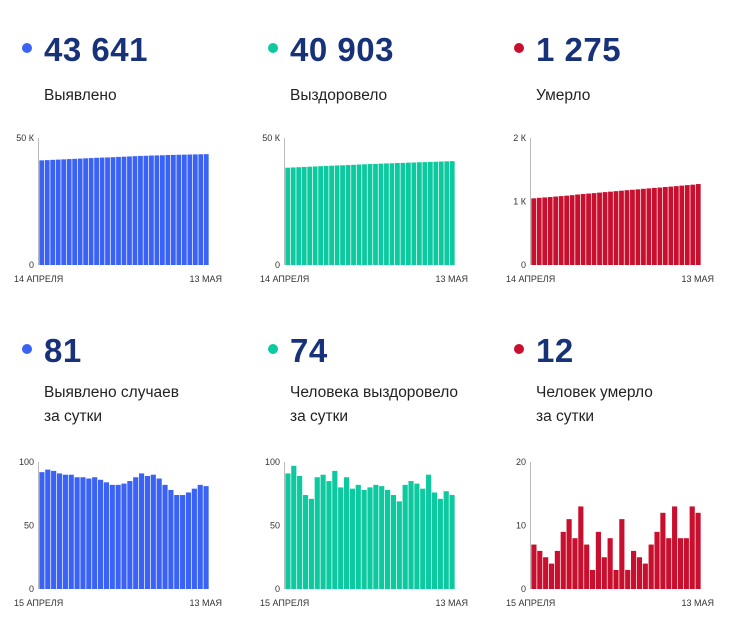  I want to click on stat-label: Умерло, so click(563, 96).